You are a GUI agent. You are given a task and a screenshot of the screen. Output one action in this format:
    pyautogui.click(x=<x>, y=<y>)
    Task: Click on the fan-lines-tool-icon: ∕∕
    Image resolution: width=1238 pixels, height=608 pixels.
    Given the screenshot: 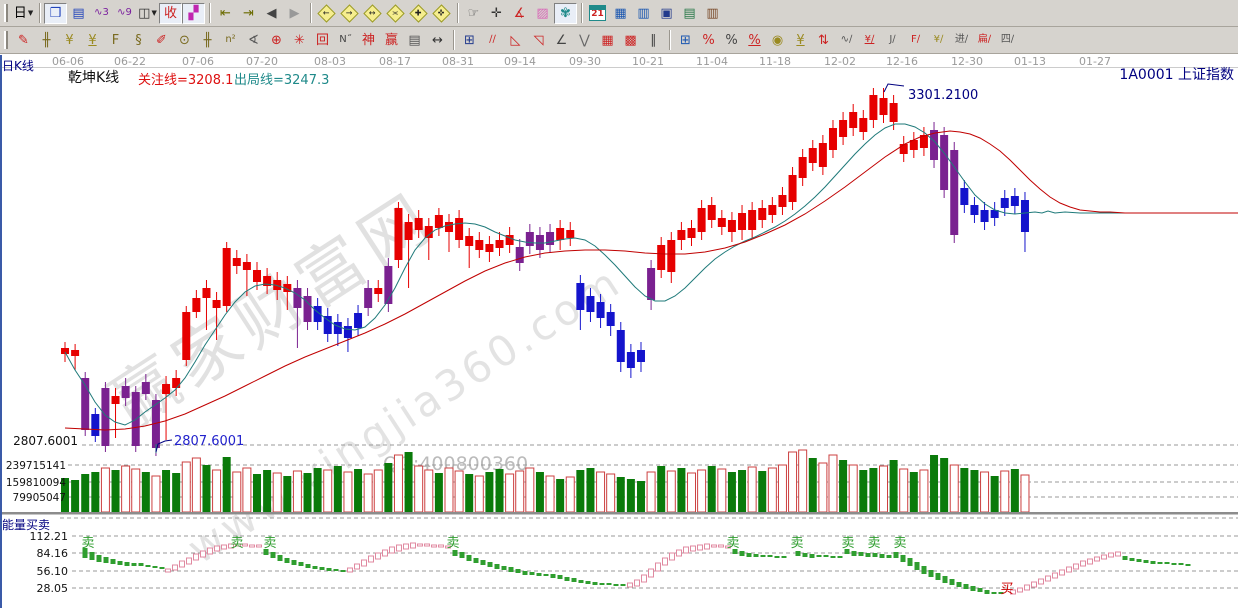 What is the action you would take?
    pyautogui.click(x=492, y=39)
    